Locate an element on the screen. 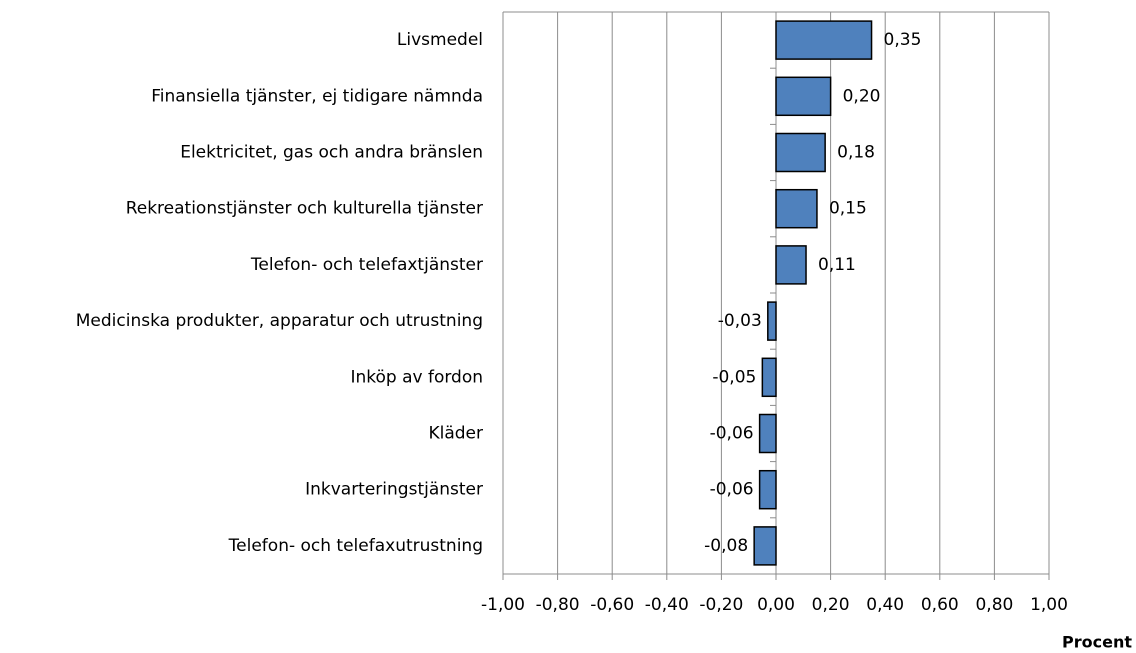  y-tick-label: Telefon- och telefaxutrustning is located at coordinates (355, 546).